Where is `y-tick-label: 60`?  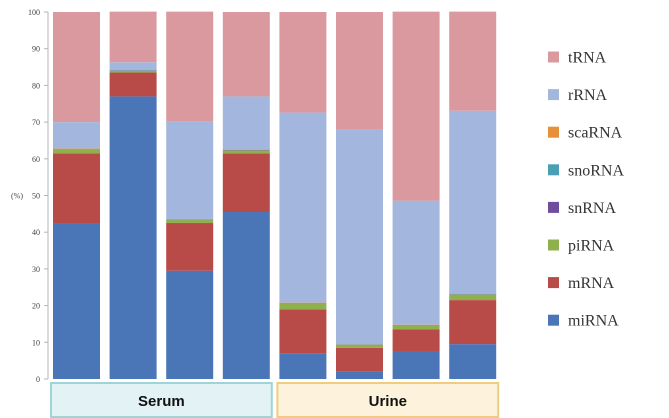
y-tick-label: 60 is located at coordinates (36, 159).